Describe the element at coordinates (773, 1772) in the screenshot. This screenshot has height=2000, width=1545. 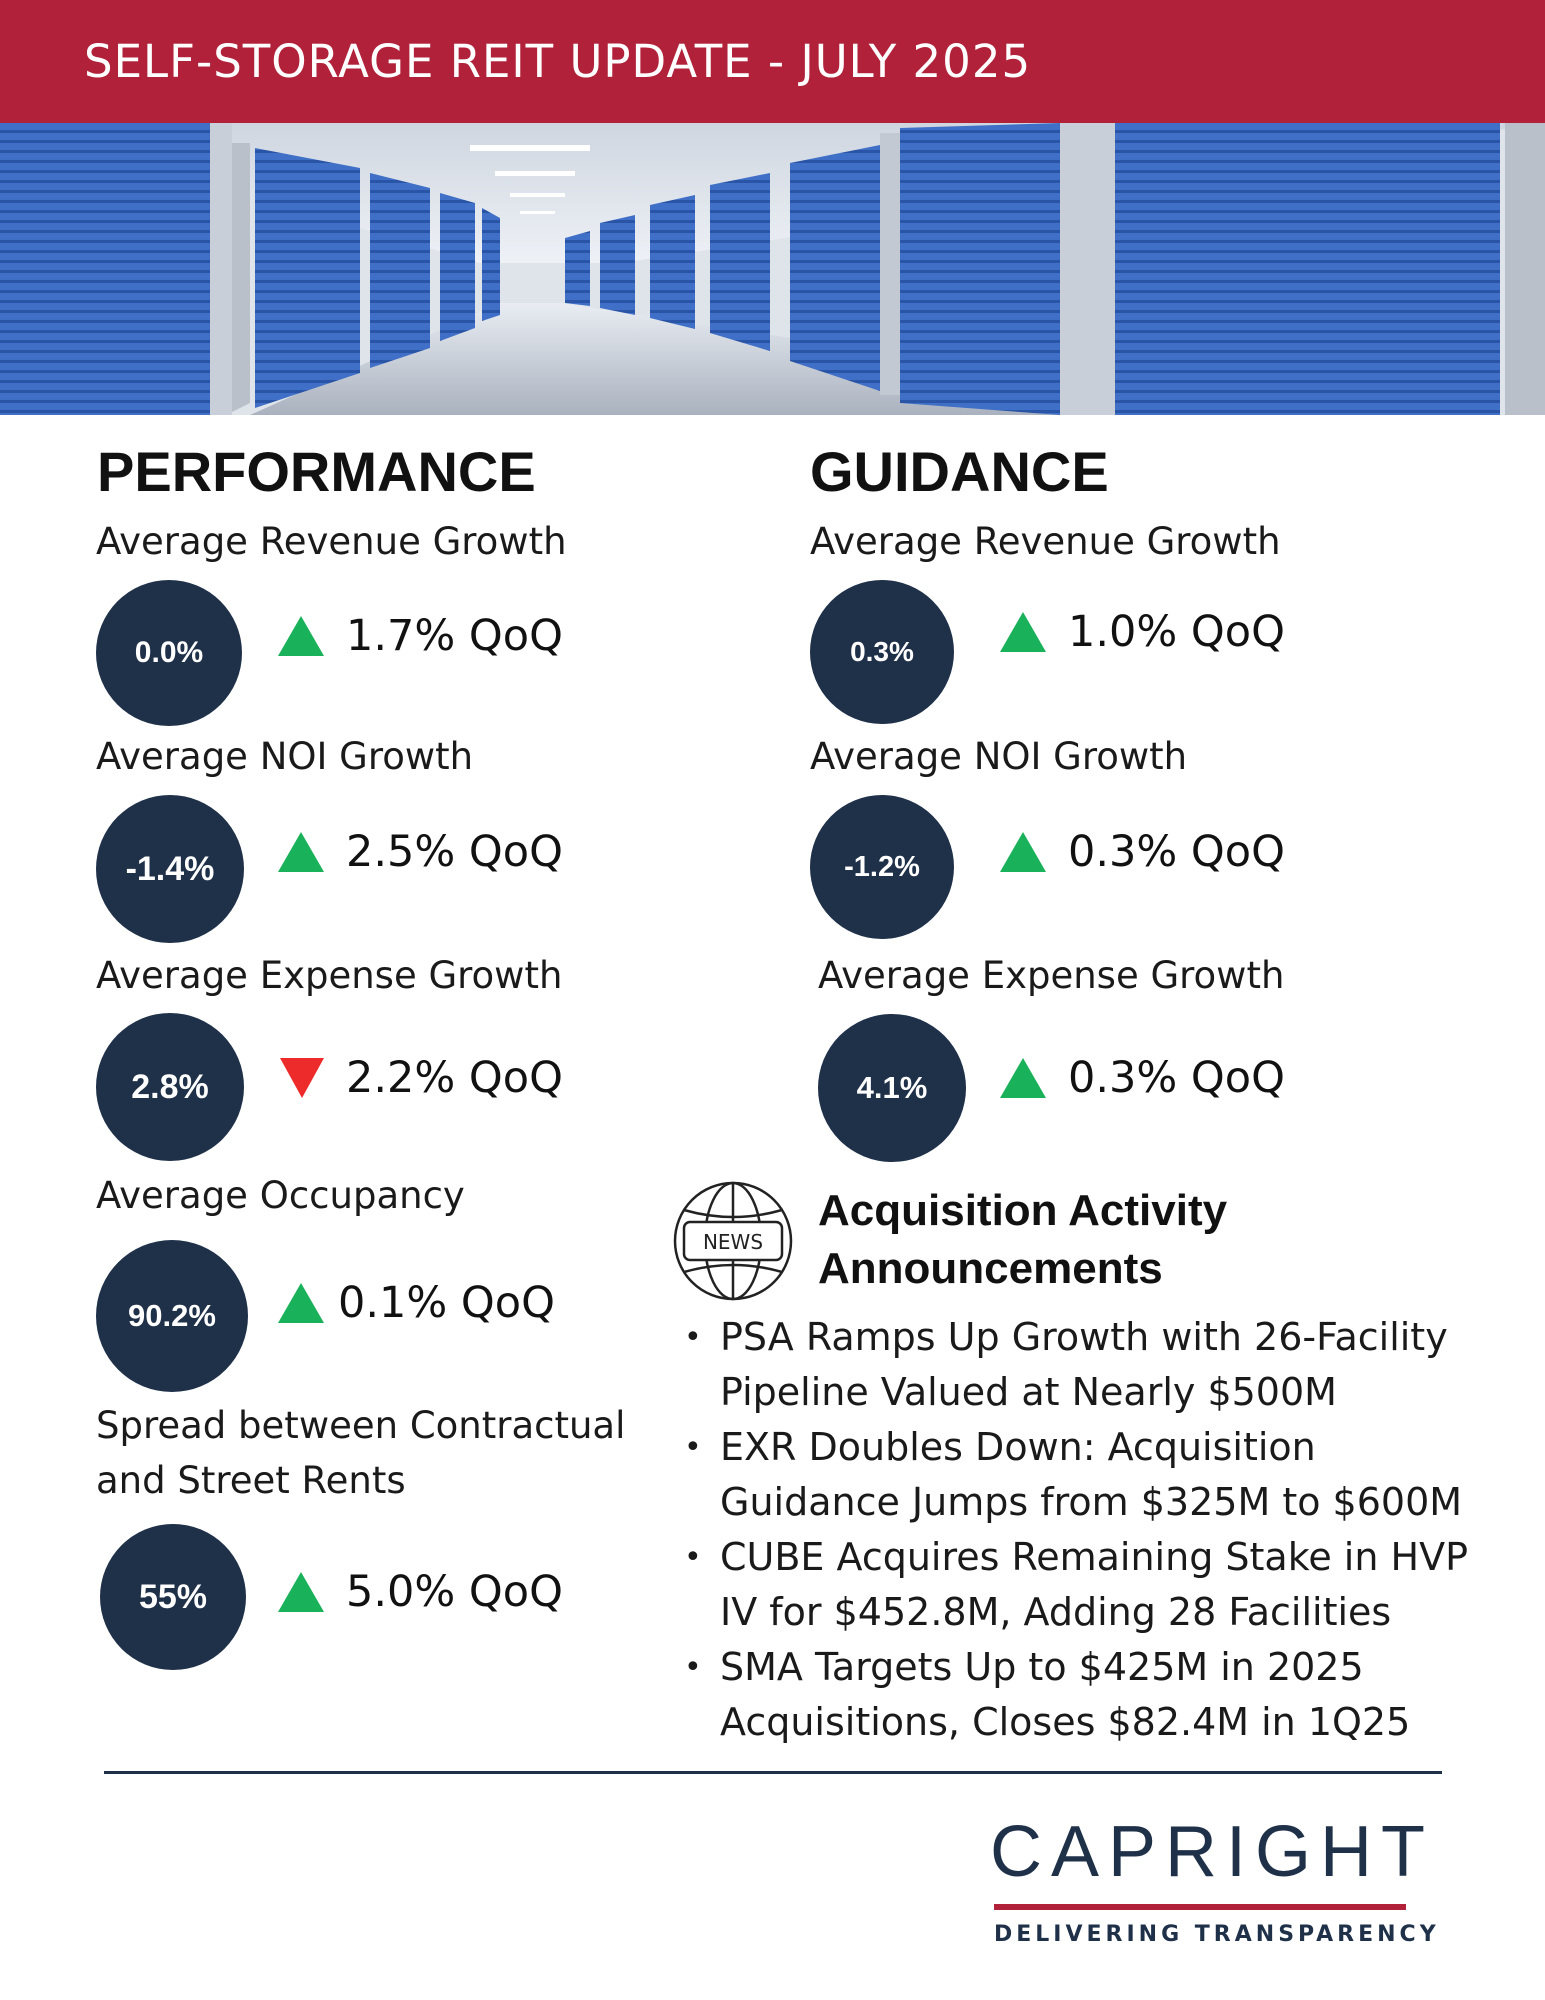
I see `footer-divider` at that location.